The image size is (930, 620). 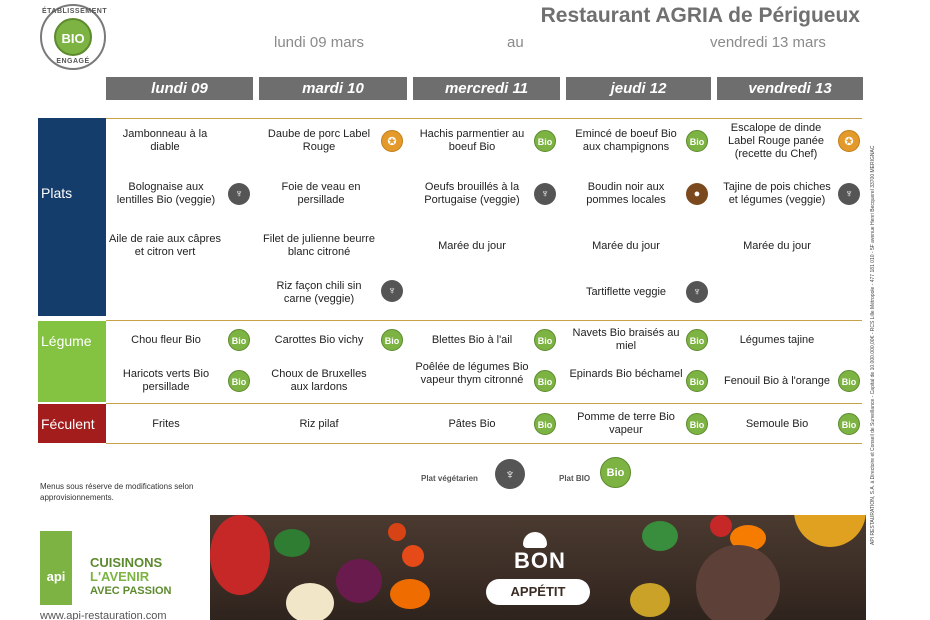 I want to click on page-title: Restaurant AGRIA de Périgueux, so click(x=700, y=15).